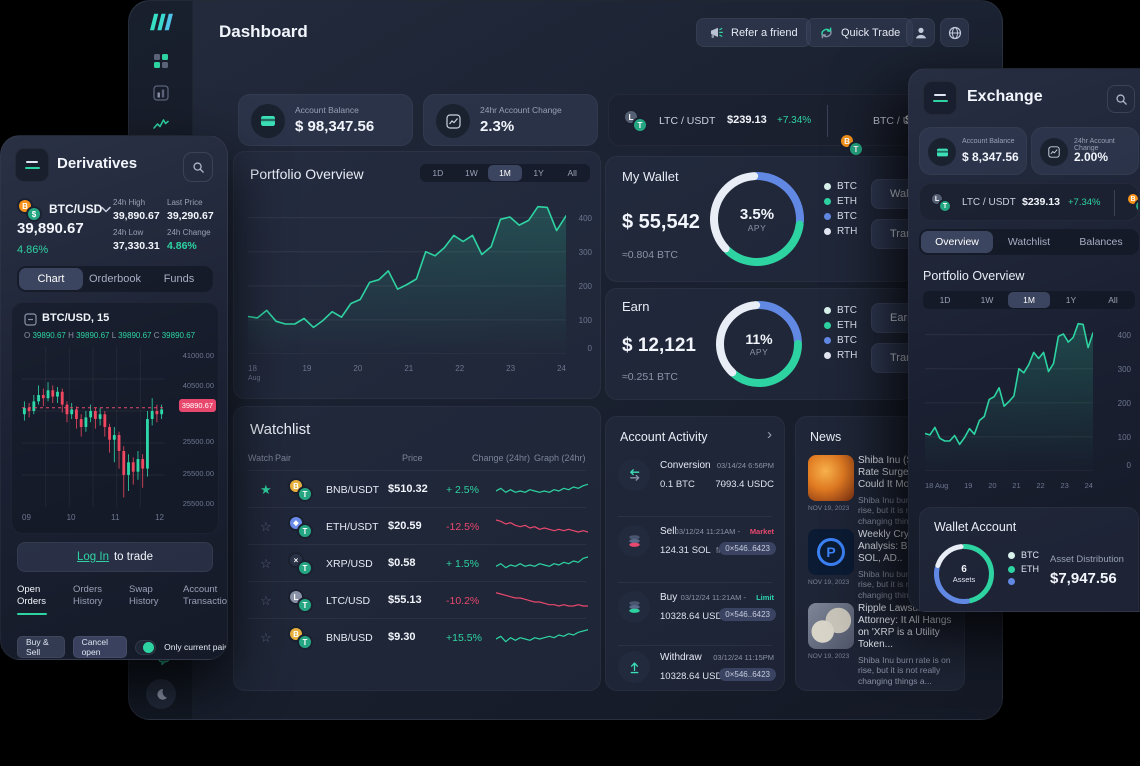  I want to click on tab-account-transactions: Account Transactions, so click(205, 596).